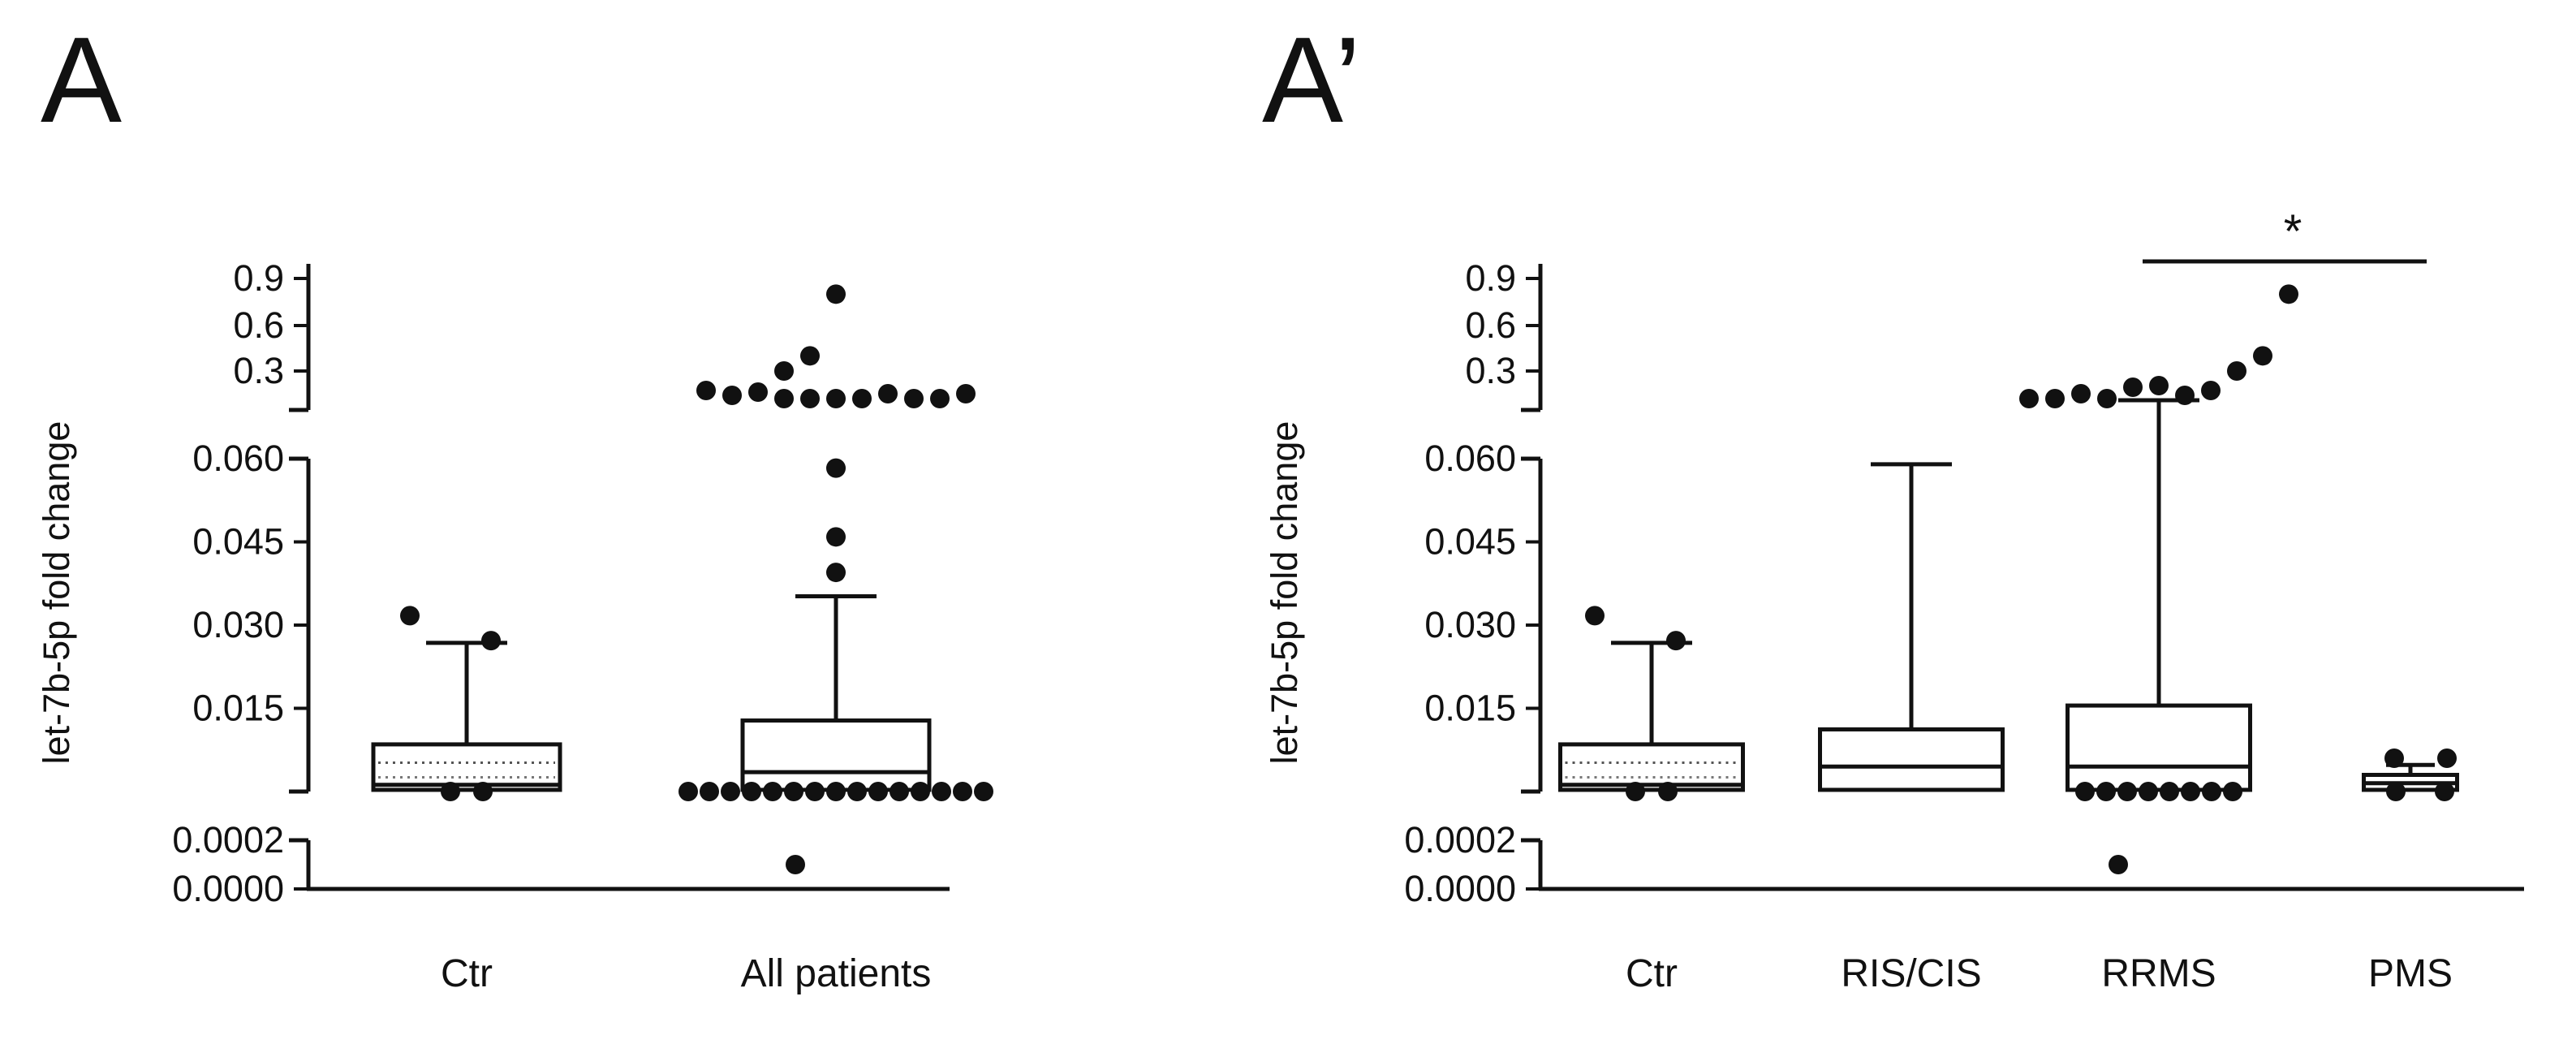 The width and height of the screenshot is (2576, 1044). What do you see at coordinates (1911, 973) in the screenshot?
I see `x-category-label: RIS/CIS` at bounding box center [1911, 973].